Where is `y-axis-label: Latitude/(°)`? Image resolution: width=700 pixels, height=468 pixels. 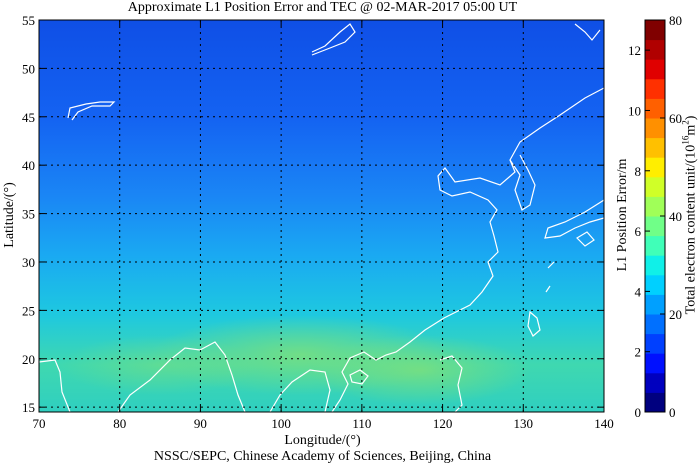 y-axis-label: Latitude/(°) is located at coordinates (9, 215).